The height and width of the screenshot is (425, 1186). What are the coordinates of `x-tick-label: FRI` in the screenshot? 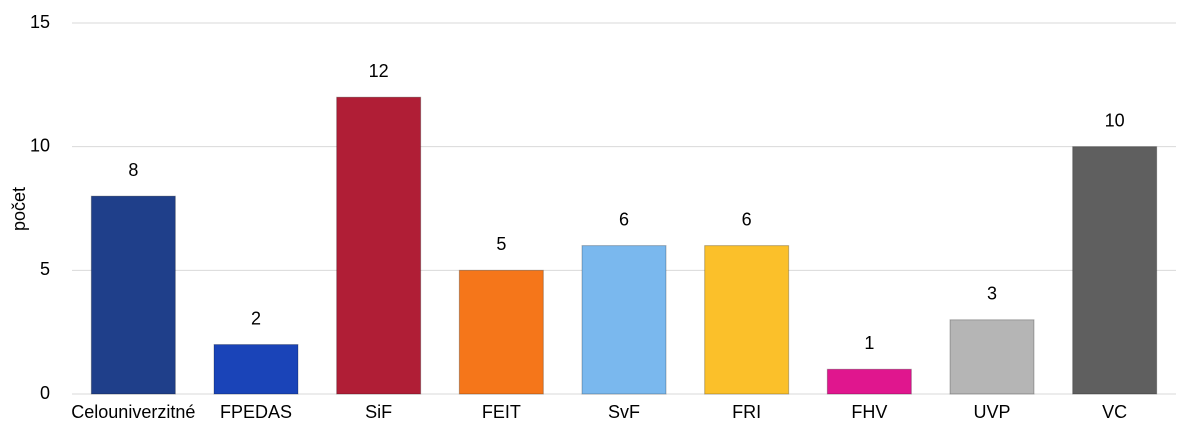 It's located at (746, 412).